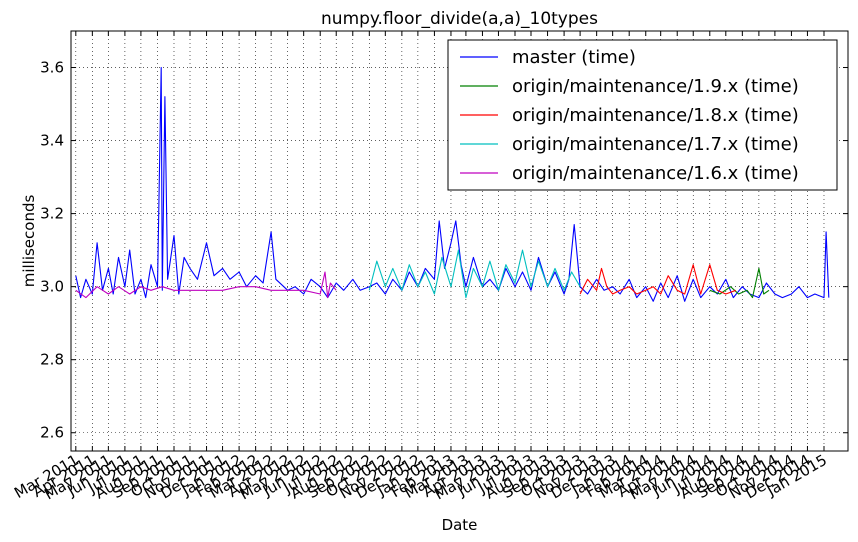 The image size is (858, 542). I want to click on y-tick-label: 3.6, so click(52, 68).